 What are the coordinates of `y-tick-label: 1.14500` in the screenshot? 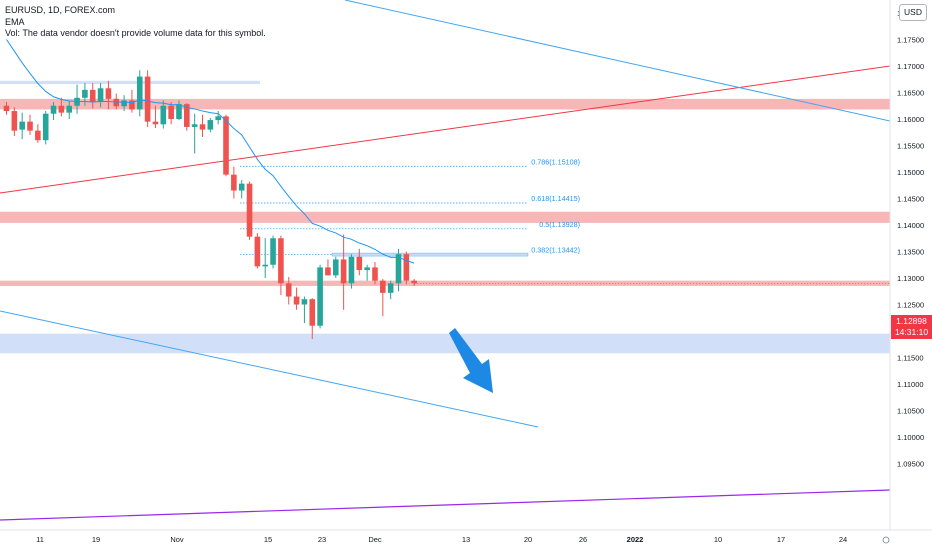 It's located at (910, 199).